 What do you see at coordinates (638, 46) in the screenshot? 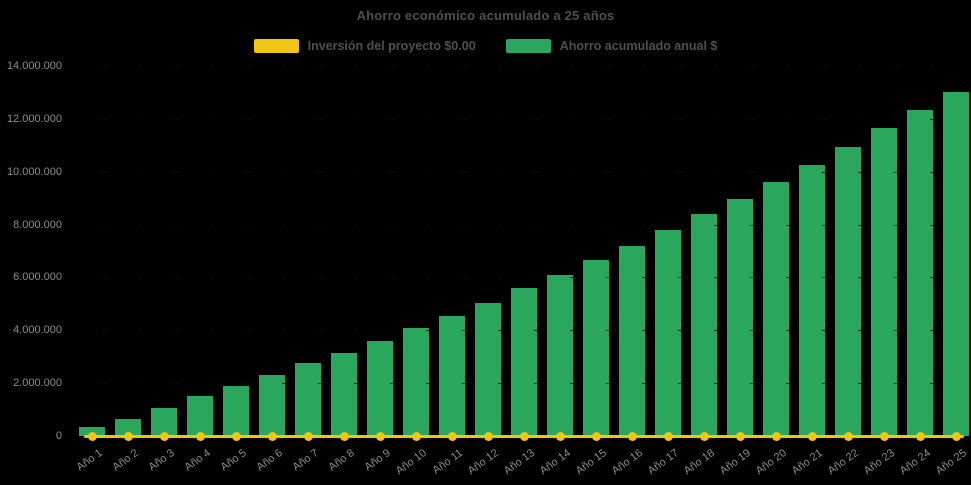
I see `legend-label-ahorro: Ahorro acumulado anual $` at bounding box center [638, 46].